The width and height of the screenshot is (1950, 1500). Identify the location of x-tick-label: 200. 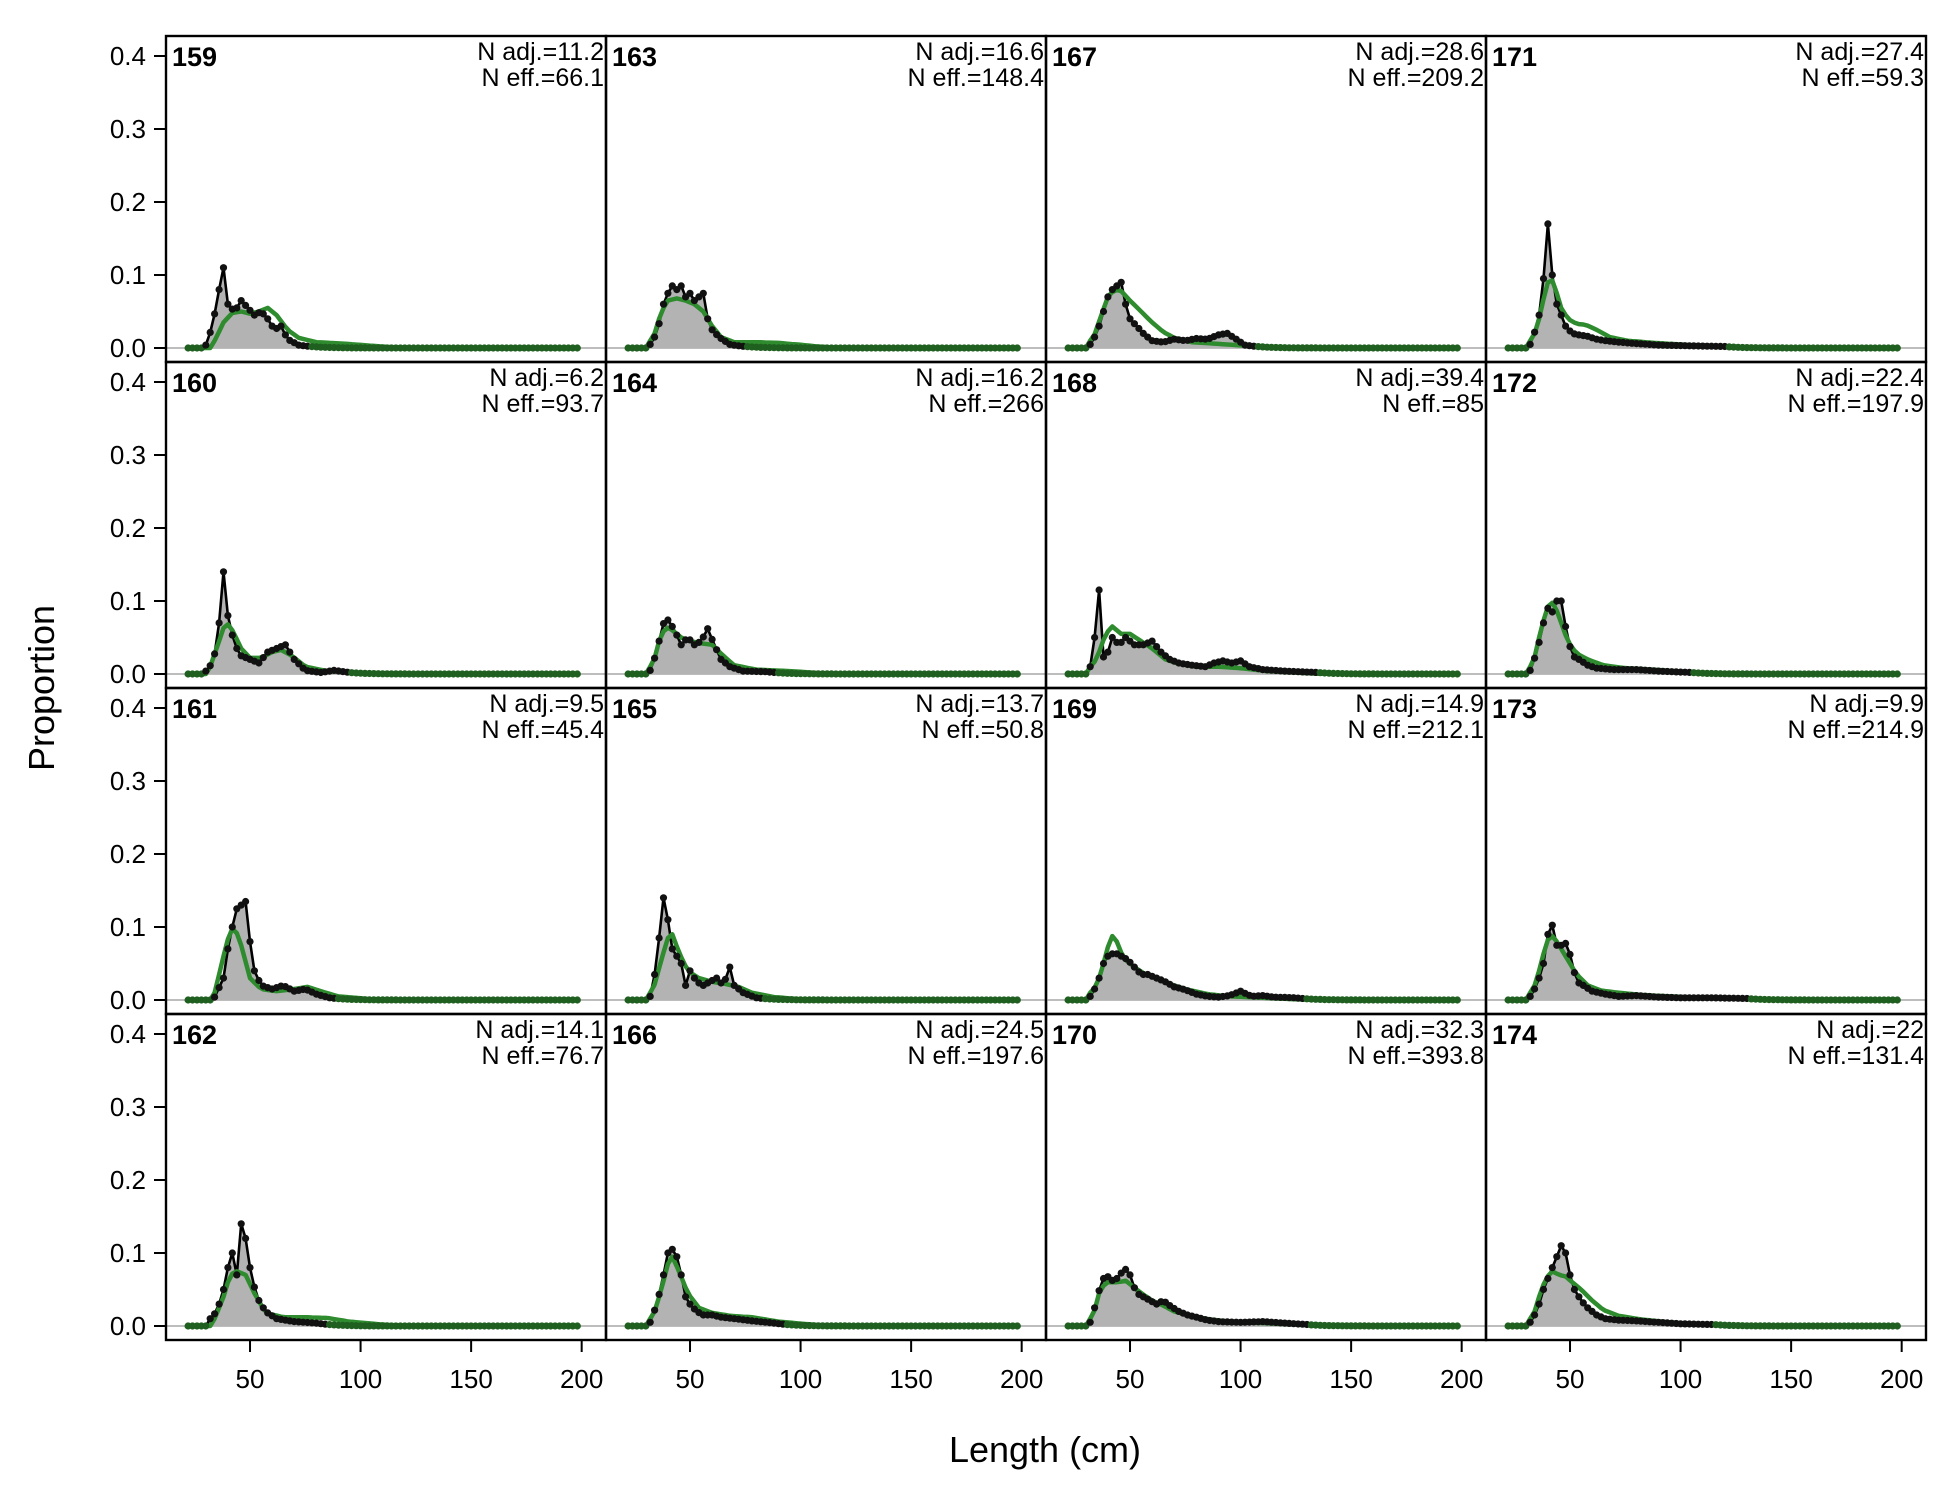
(1021, 1379).